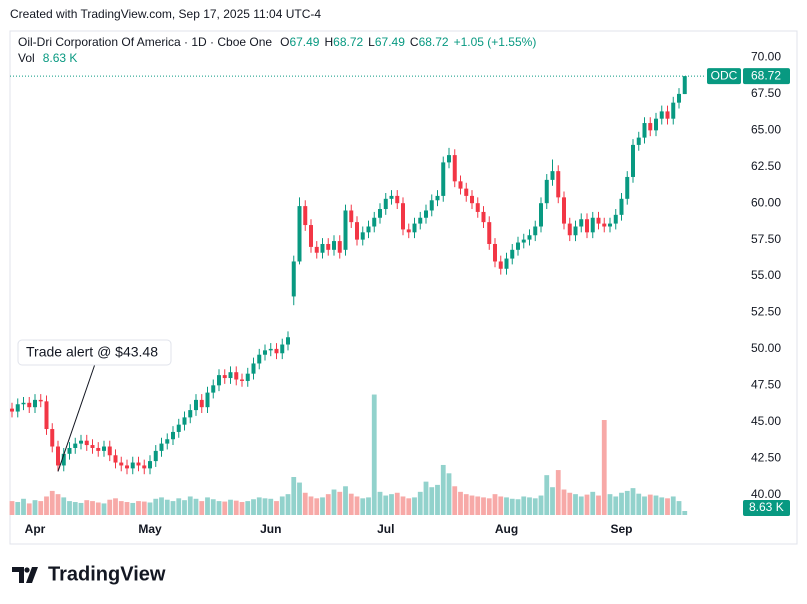  I want to click on x-tick-label: Jun, so click(270, 529).